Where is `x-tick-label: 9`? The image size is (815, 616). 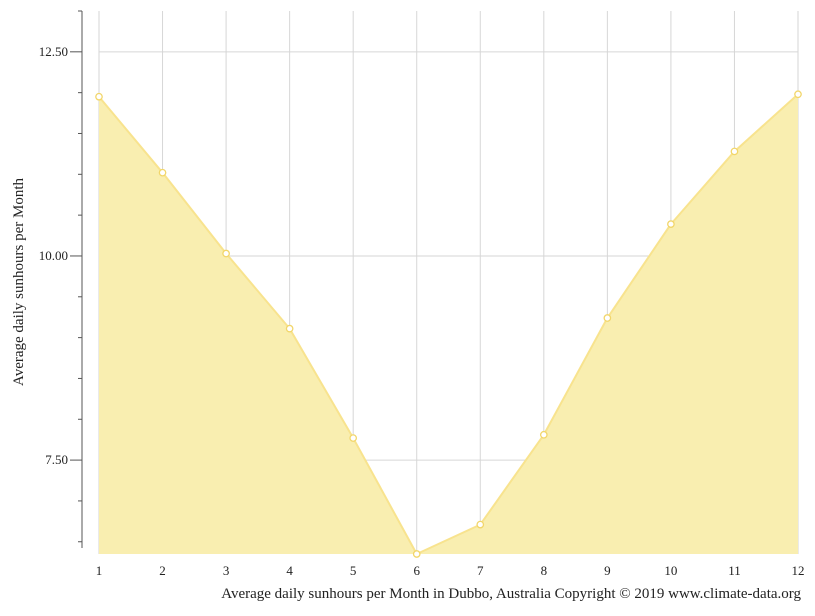
x-tick-label: 9 is located at coordinates (607, 570).